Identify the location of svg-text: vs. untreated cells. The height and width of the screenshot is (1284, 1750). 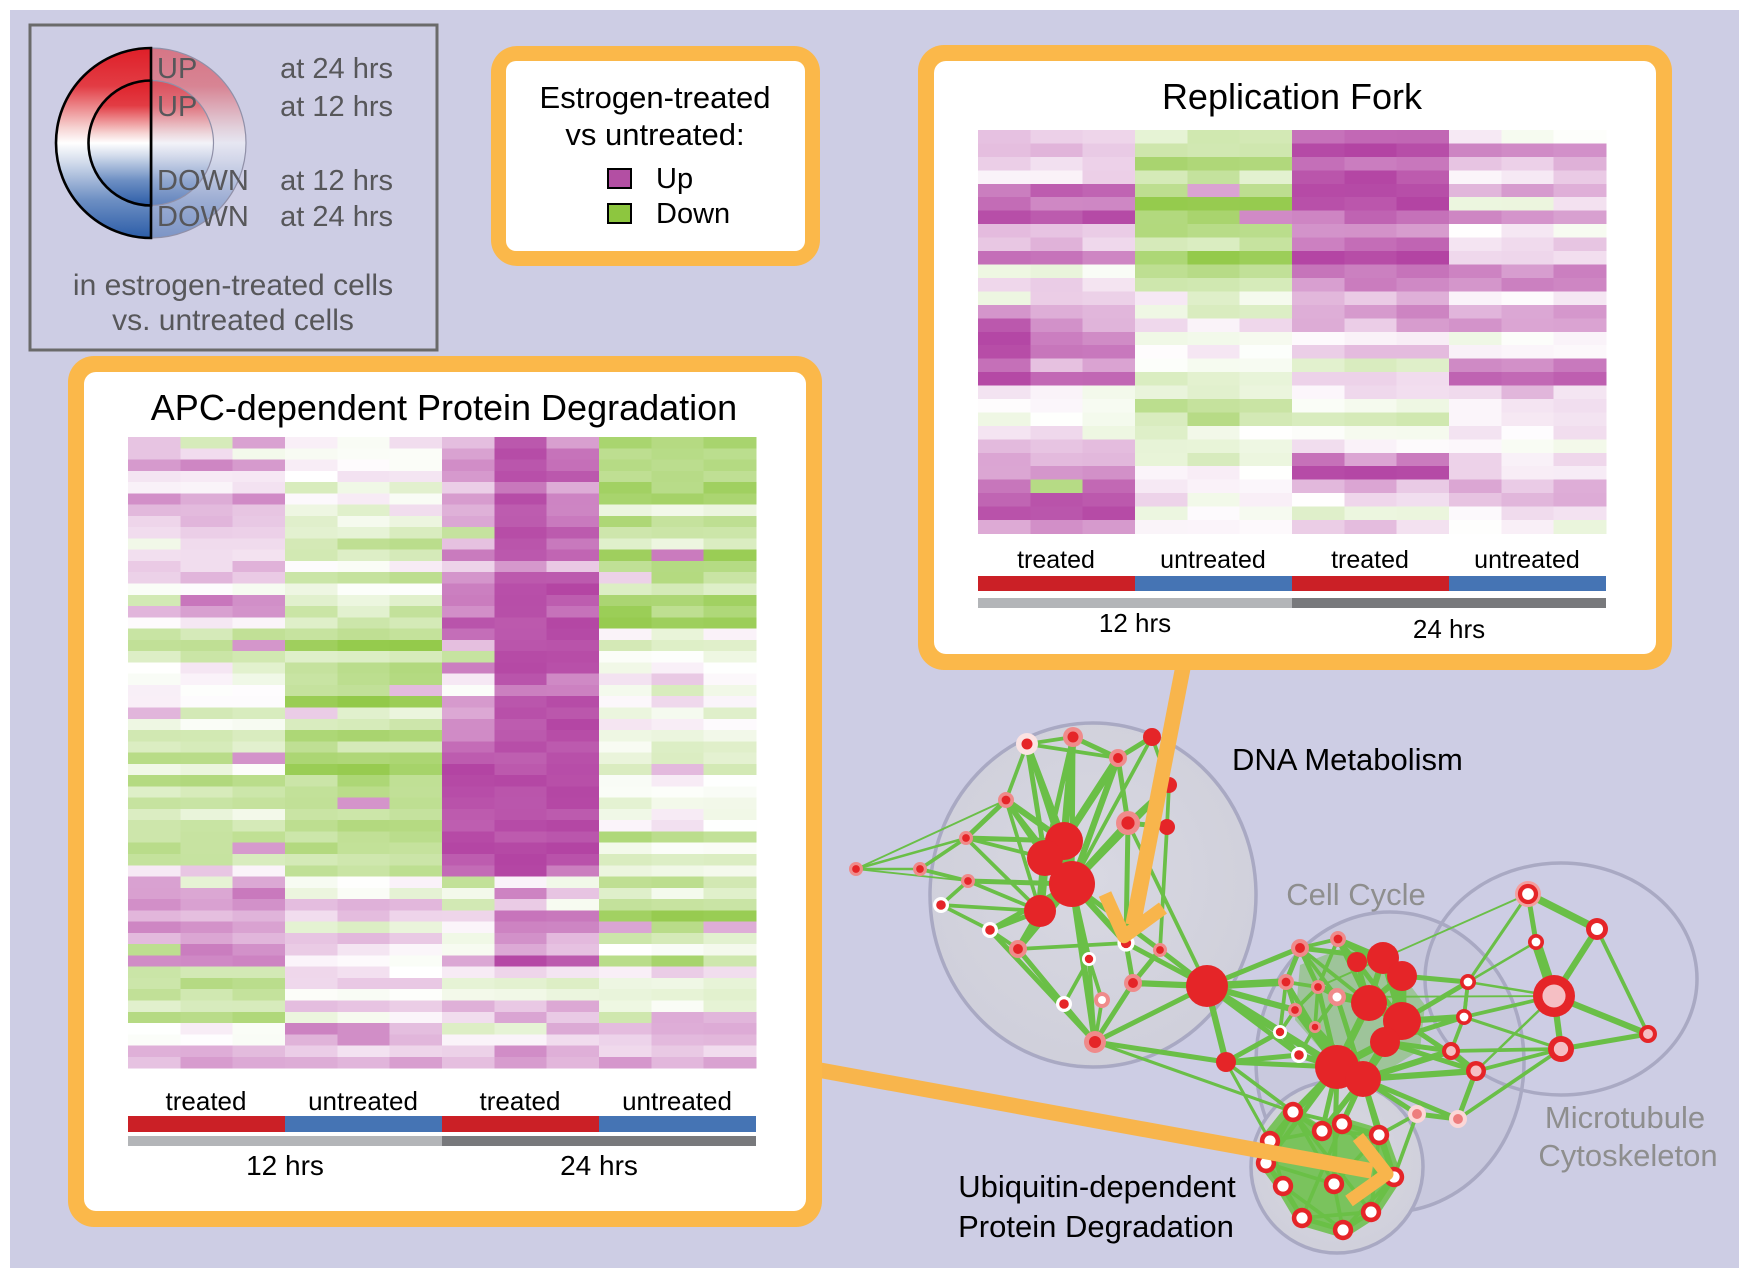
(233, 320).